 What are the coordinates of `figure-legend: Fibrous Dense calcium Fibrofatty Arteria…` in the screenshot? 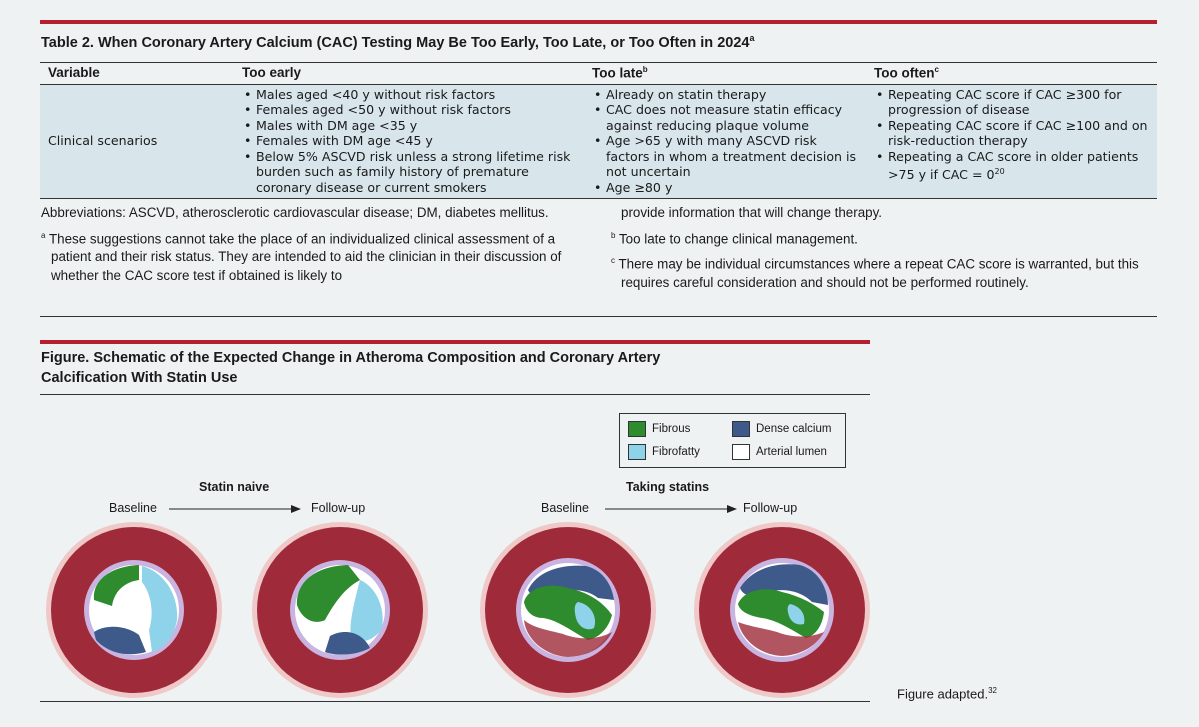 It's located at (732, 440).